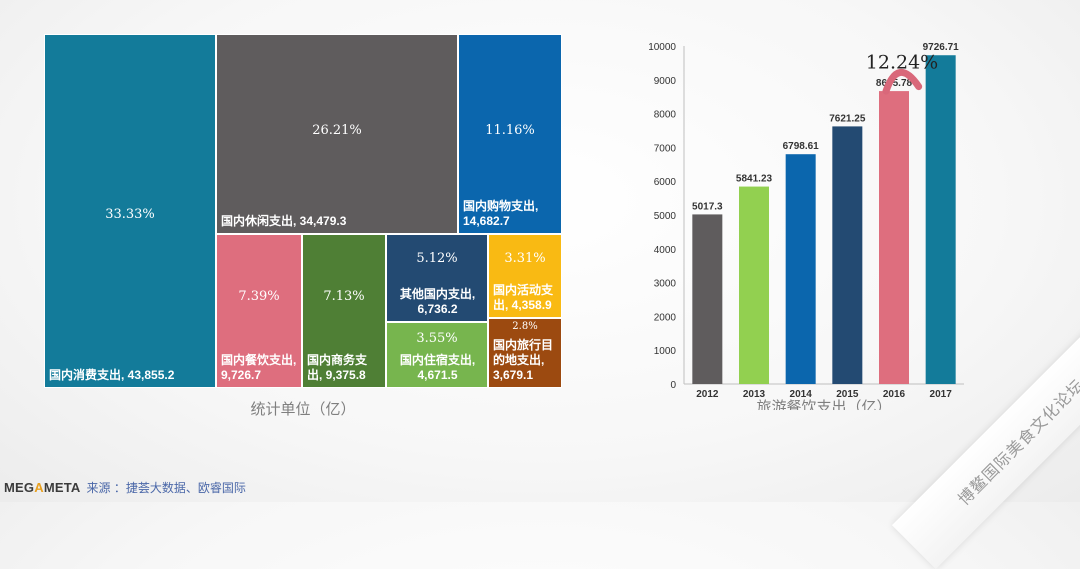 This screenshot has height=569, width=1080. I want to click on growth-arrow, so click(902, 82).